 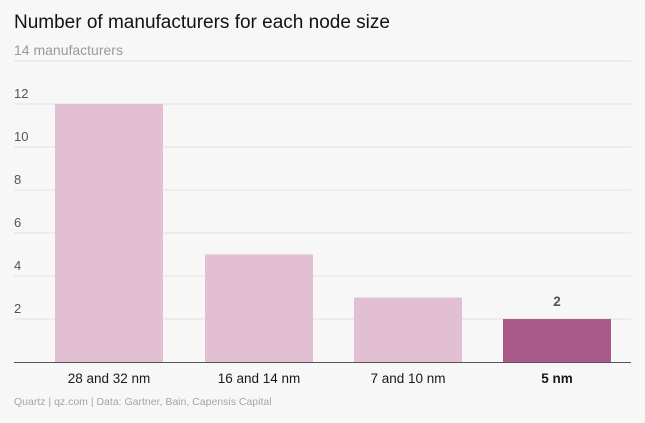 What do you see at coordinates (17, 222) in the screenshot?
I see `y-tick-label: 6` at bounding box center [17, 222].